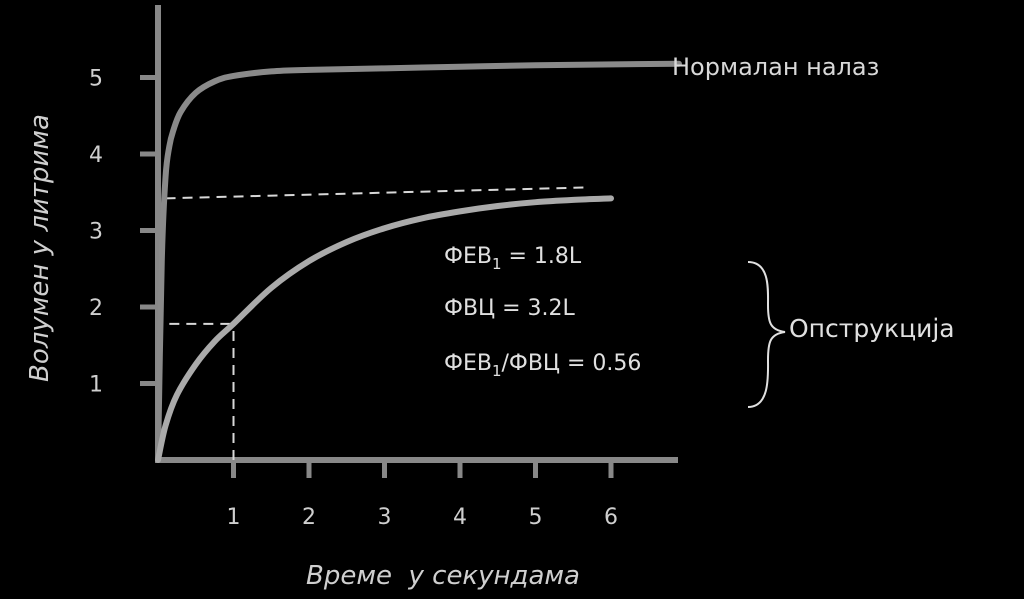 Image resolution: width=1024 pixels, height=599 pixels. What do you see at coordinates (497, 264) in the screenshot?
I see `fev1-subscript: 1` at bounding box center [497, 264].